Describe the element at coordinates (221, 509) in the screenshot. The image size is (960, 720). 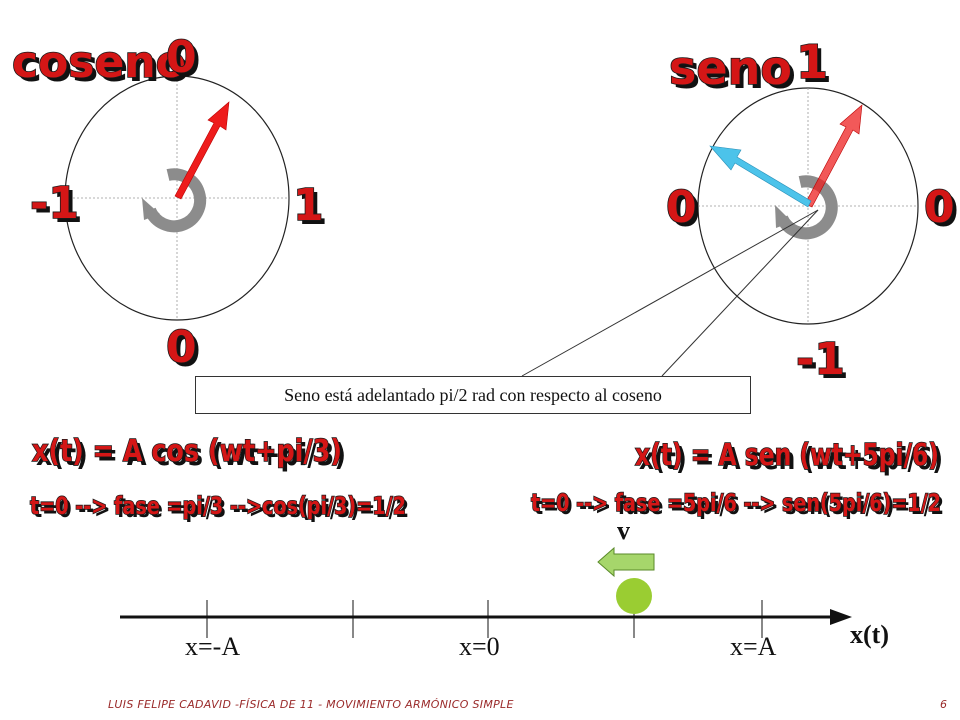
I see `cos-phase-shadow: t=0 --> fase =pi/3 -->cos(pi/3)=1/2` at that location.